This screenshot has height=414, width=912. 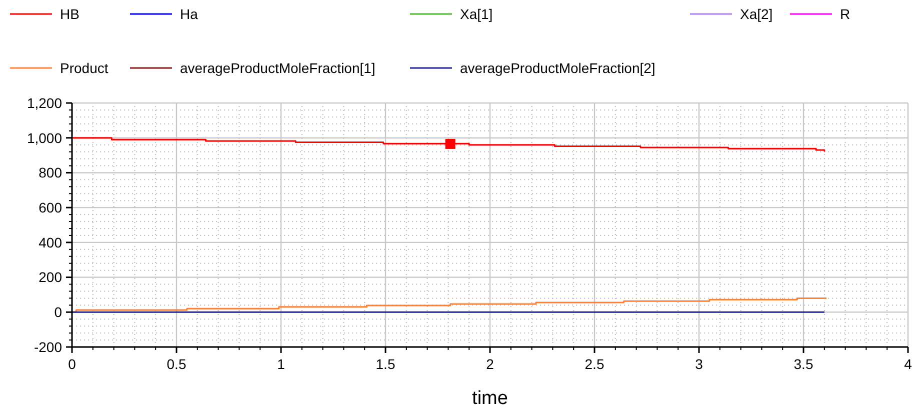 I want to click on x-axis-title: time, so click(x=490, y=398).